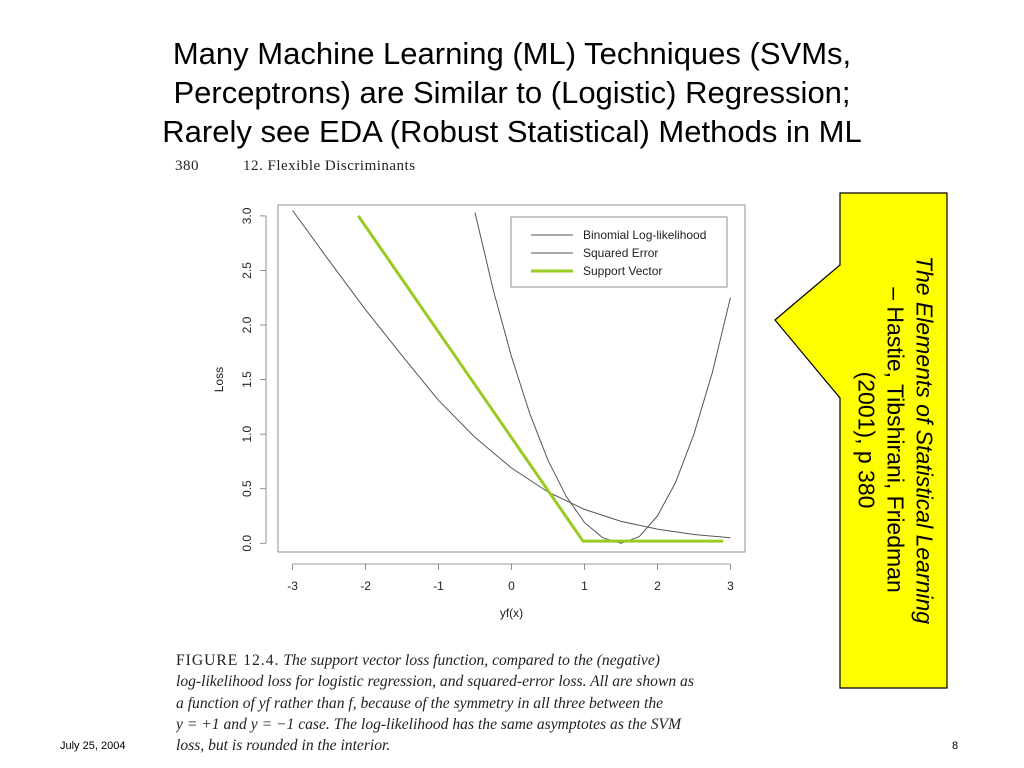 This screenshot has height=768, width=1024. I want to click on x-tick-label: -1, so click(438, 586).